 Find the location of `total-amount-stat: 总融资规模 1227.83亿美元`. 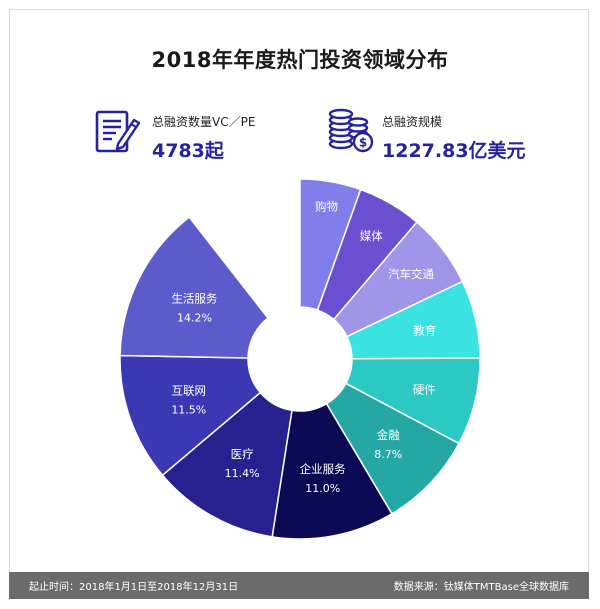

total-amount-stat: 总融资规模 1227.83亿美元 is located at coordinates (454, 138).